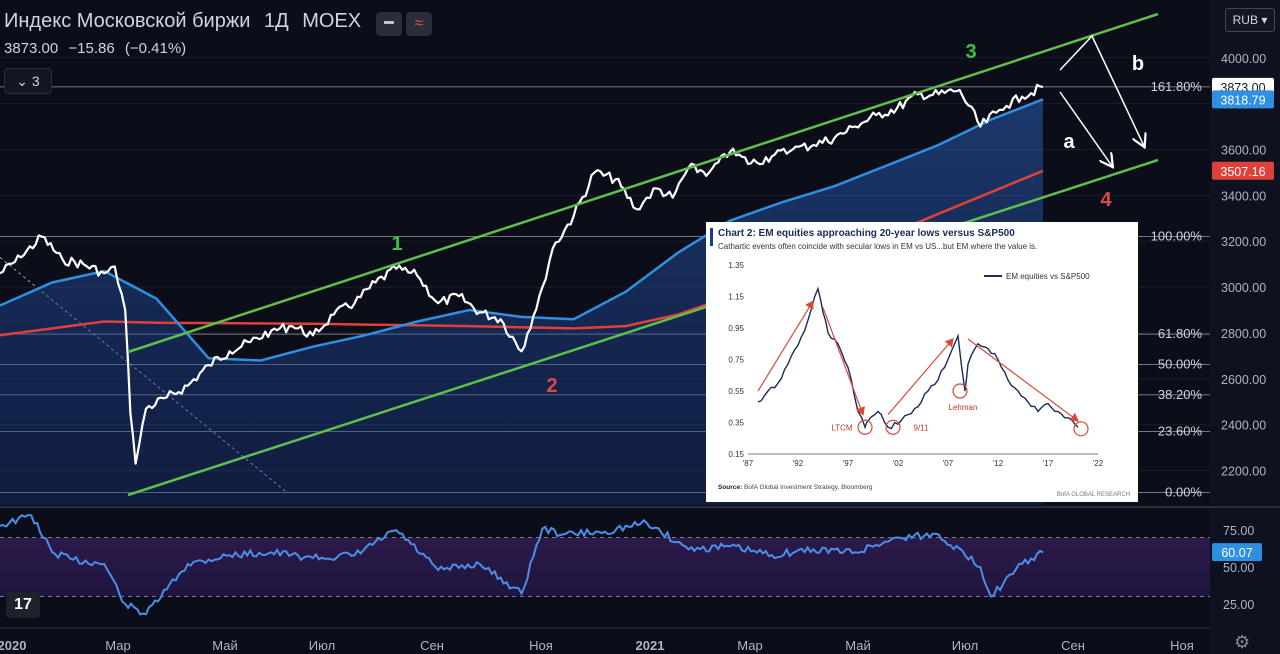 This screenshot has width=1280, height=654. Describe the element at coordinates (736, 360) in the screenshot. I see `inset-y-tick: 0.75` at that location.